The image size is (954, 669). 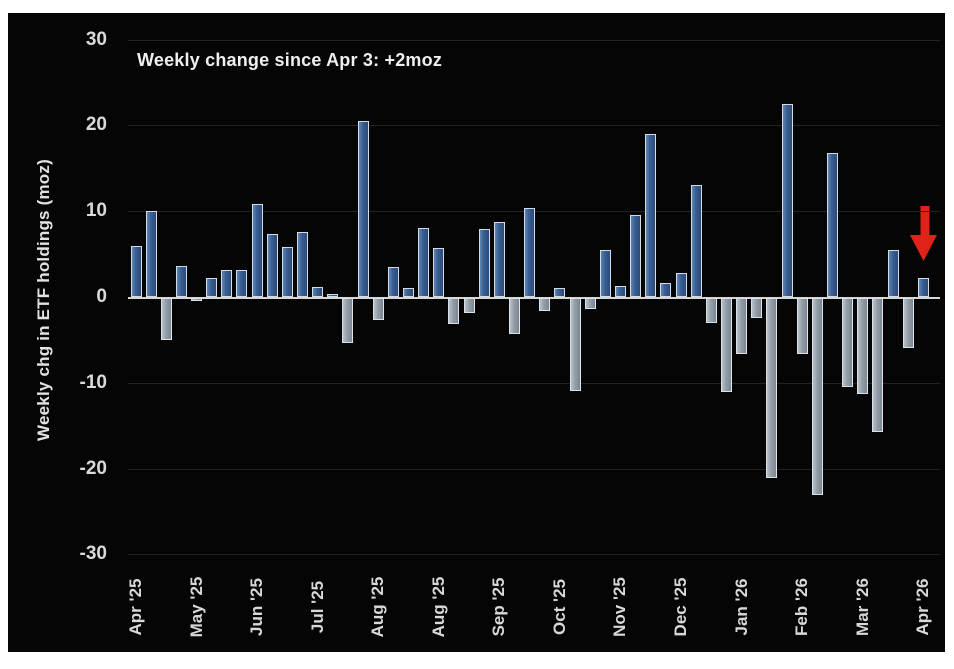 What do you see at coordinates (862, 607) in the screenshot?
I see `x-tick-label: Mar '26` at bounding box center [862, 607].